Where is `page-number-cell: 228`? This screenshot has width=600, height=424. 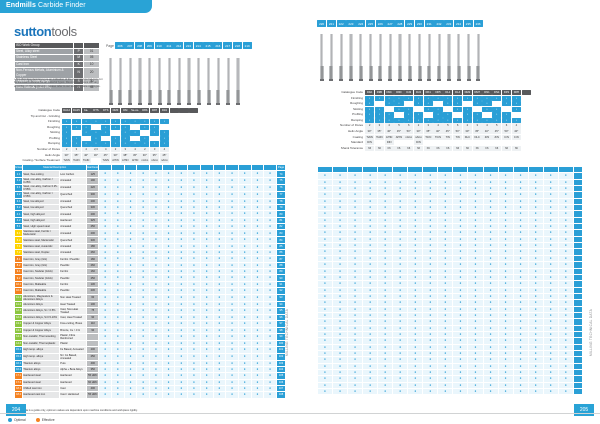 page-number-cell: 228 is located at coordinates (400, 23).